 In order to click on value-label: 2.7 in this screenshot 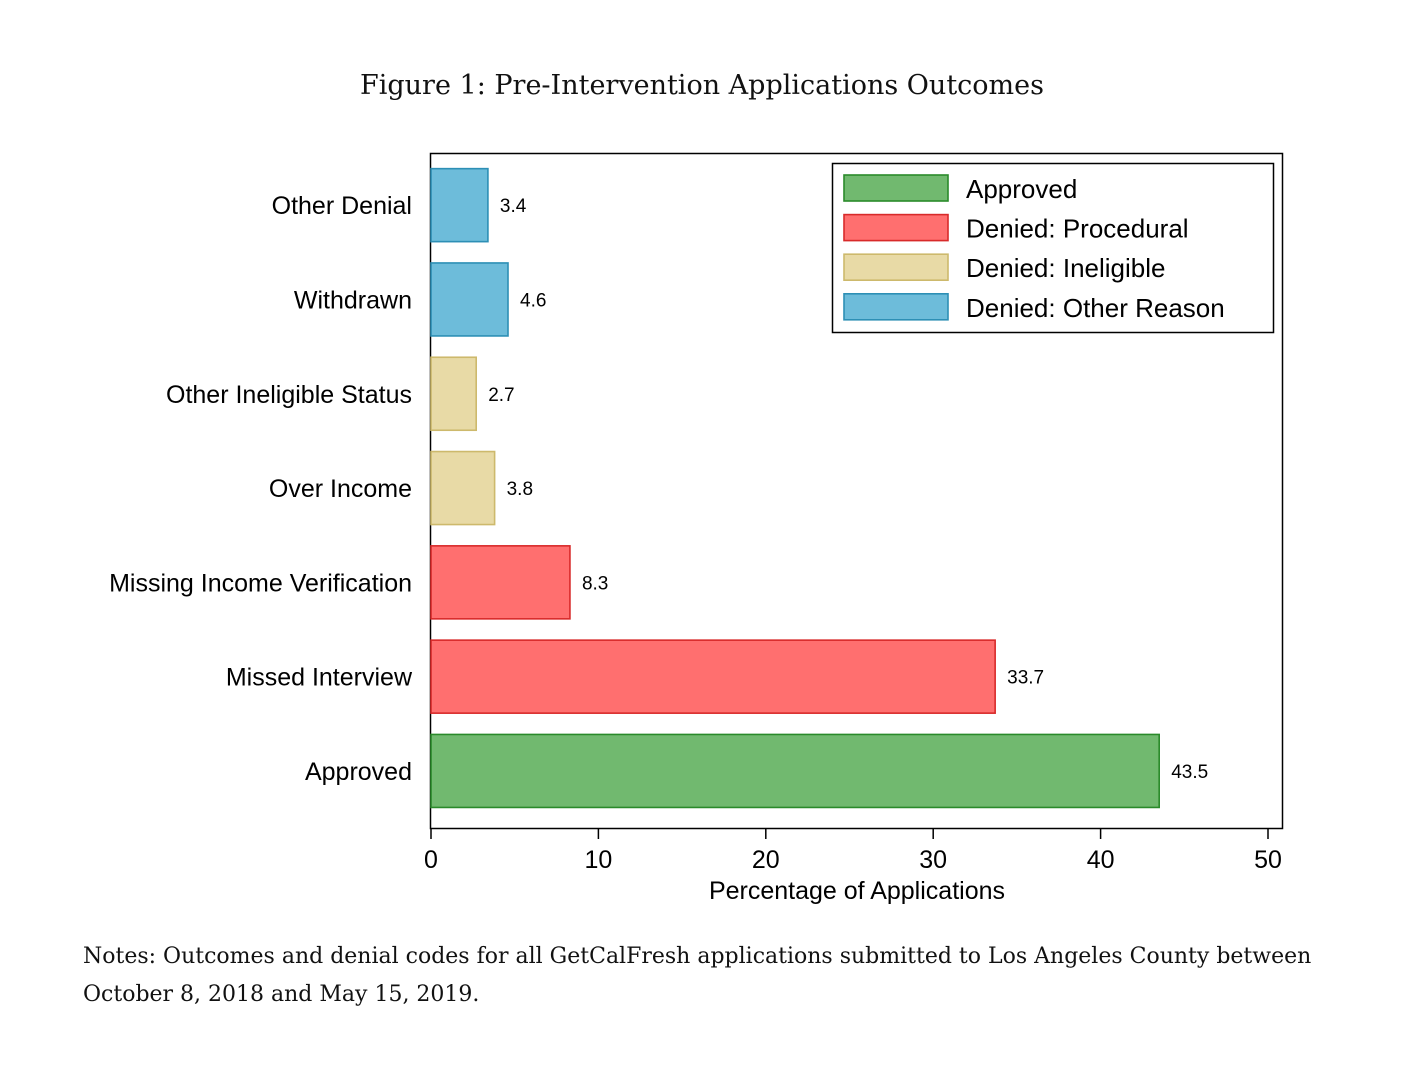, I will do `click(501, 395)`.